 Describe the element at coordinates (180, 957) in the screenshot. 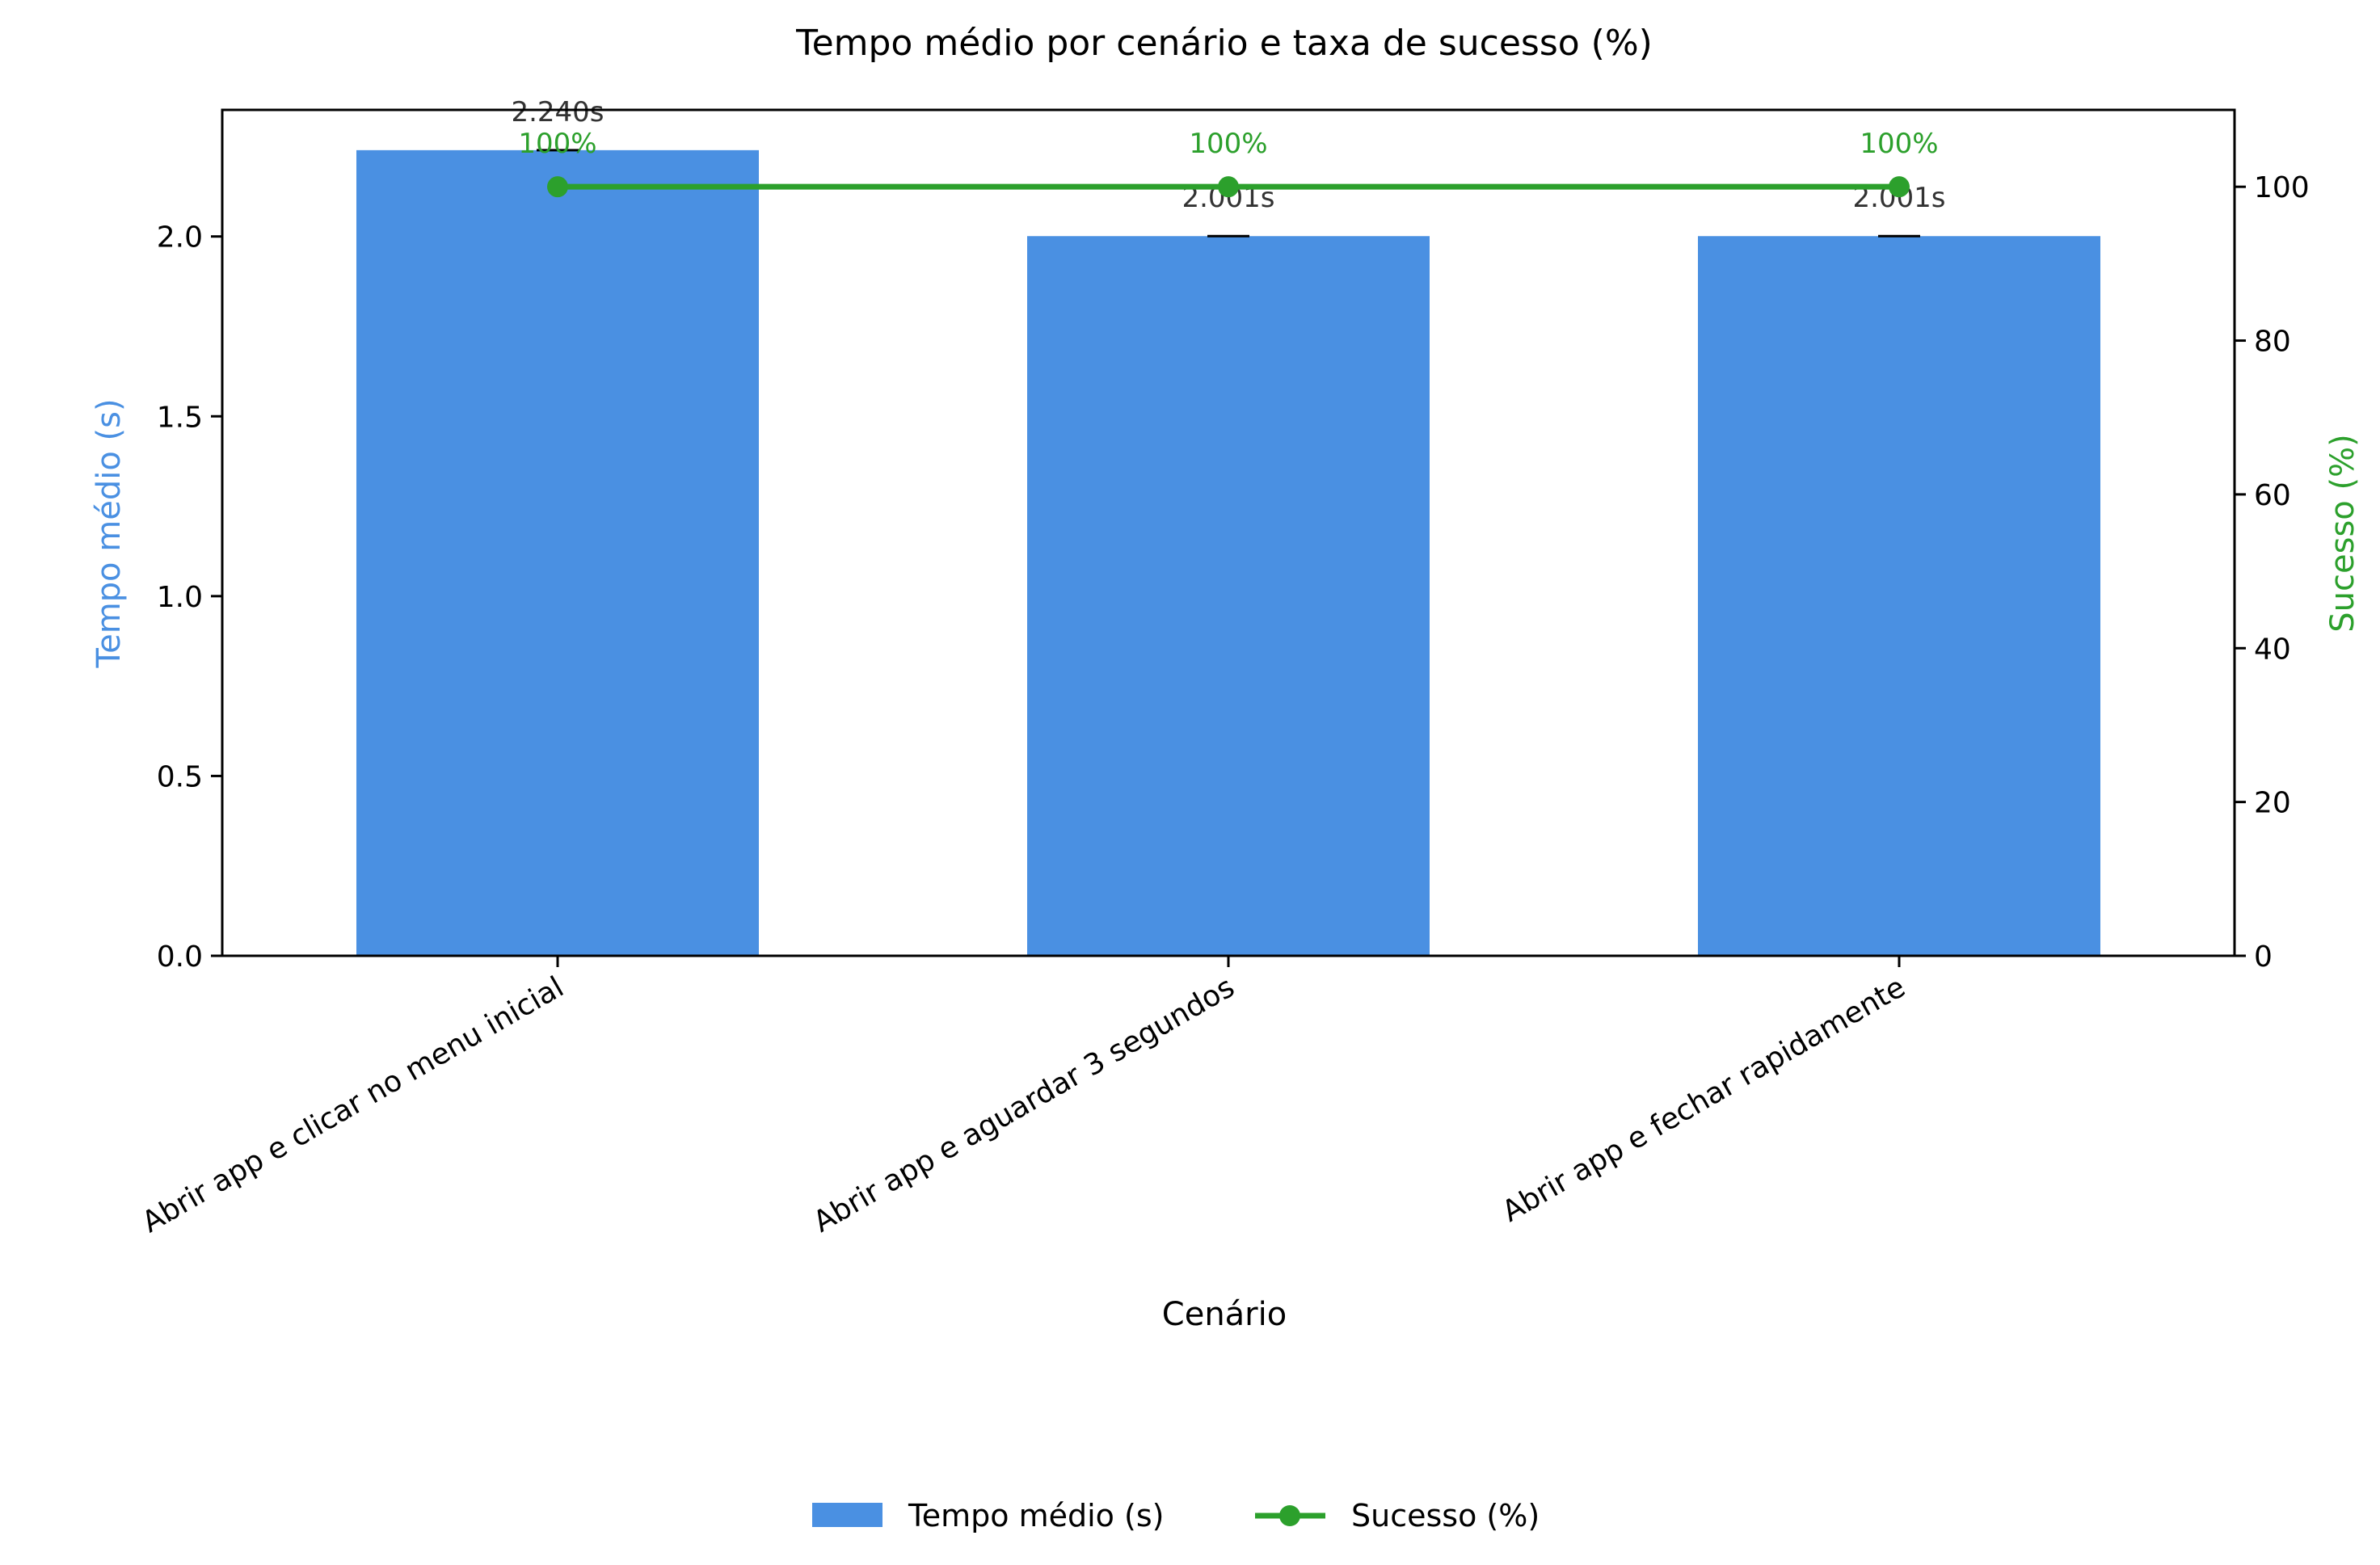

I see `y-tick-label: 0.0` at that location.